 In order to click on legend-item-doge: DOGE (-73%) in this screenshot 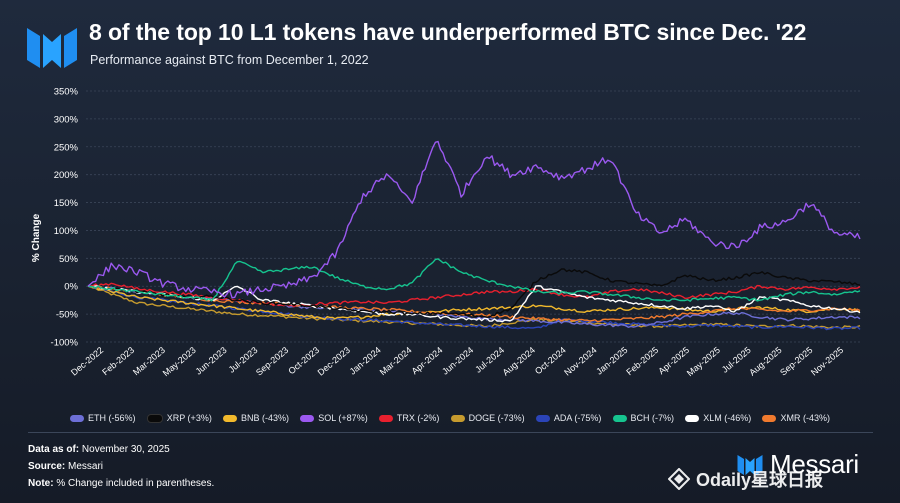, I will do `click(487, 418)`.